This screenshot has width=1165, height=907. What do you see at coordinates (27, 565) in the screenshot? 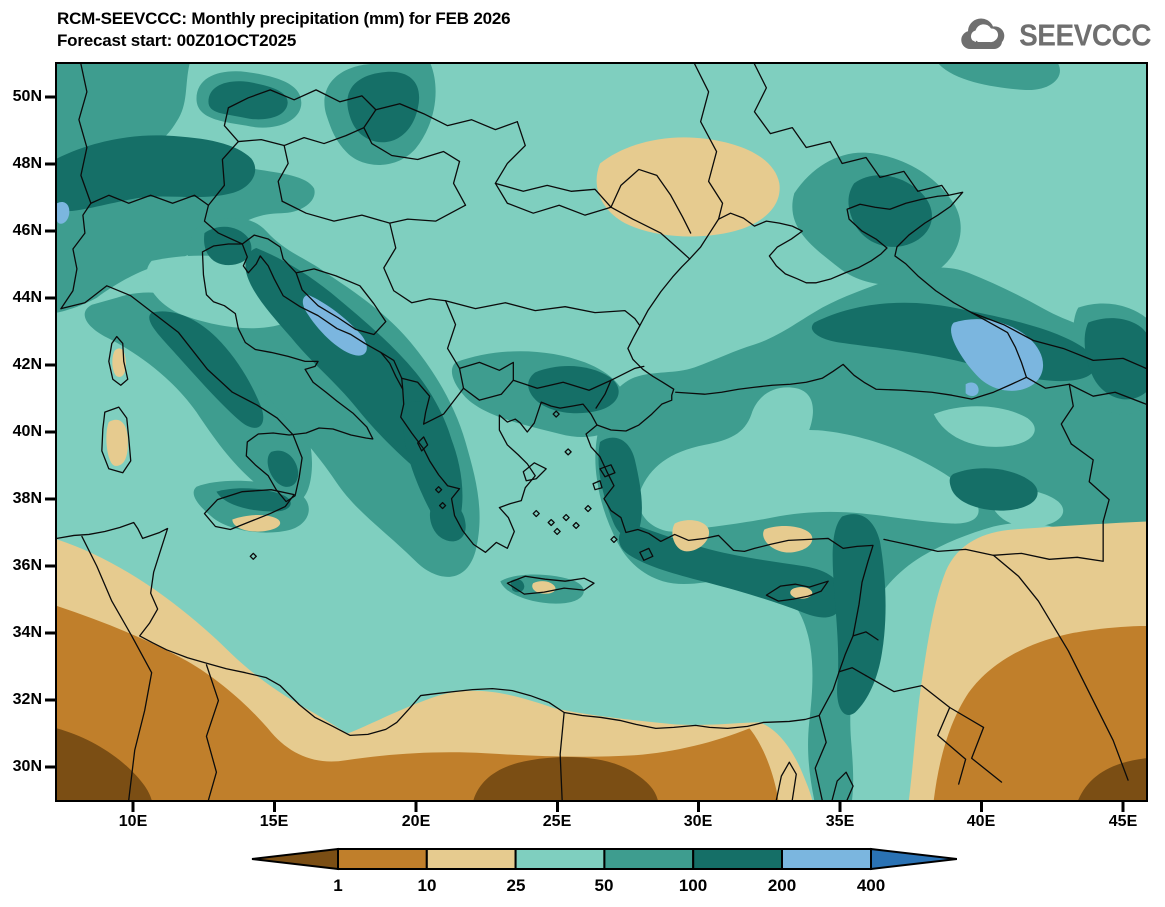
I see `y-axis-label: 36N` at bounding box center [27, 565].